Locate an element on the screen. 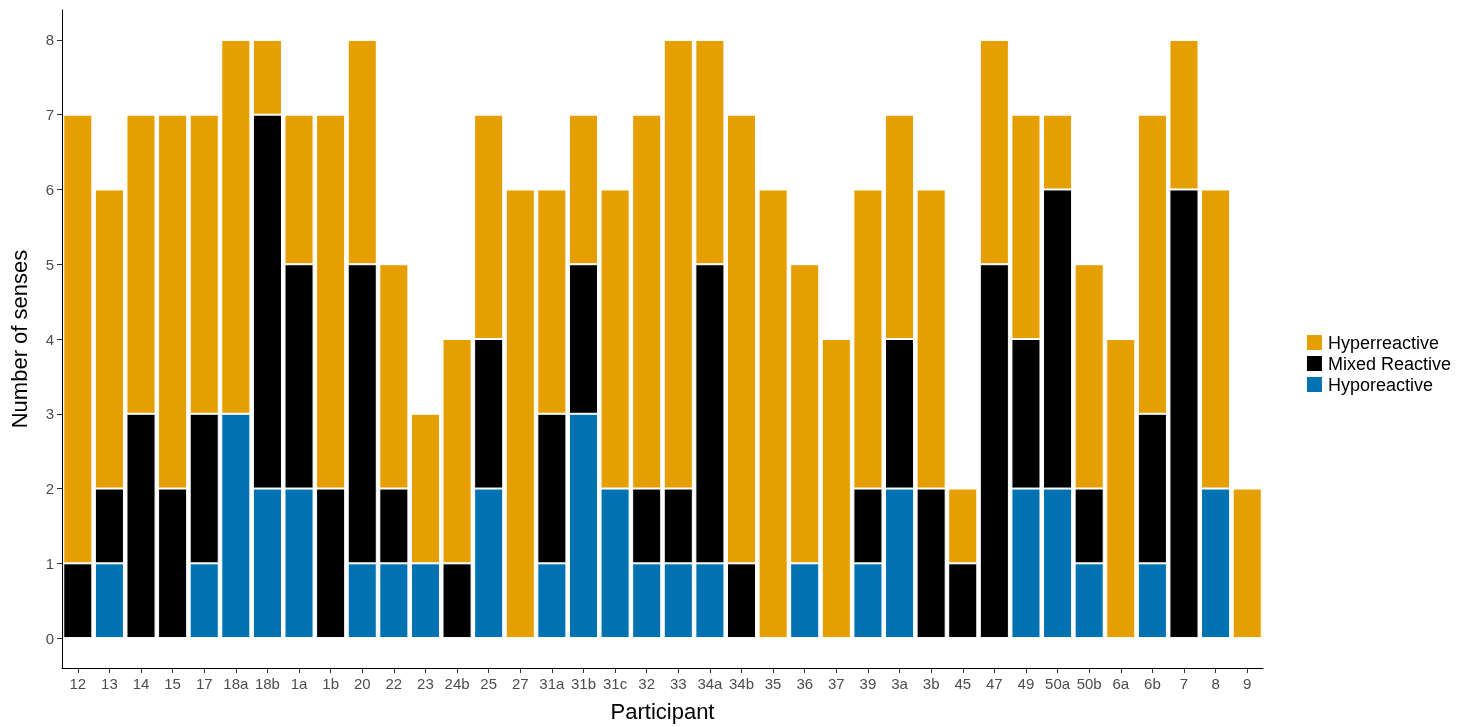 The width and height of the screenshot is (1461, 727). x-tick-label: 7 is located at coordinates (1184, 683).